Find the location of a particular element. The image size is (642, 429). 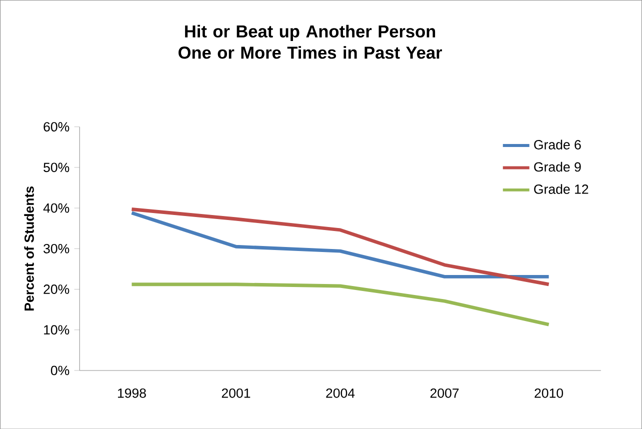

y-tick-label: 20% is located at coordinates (57, 289).